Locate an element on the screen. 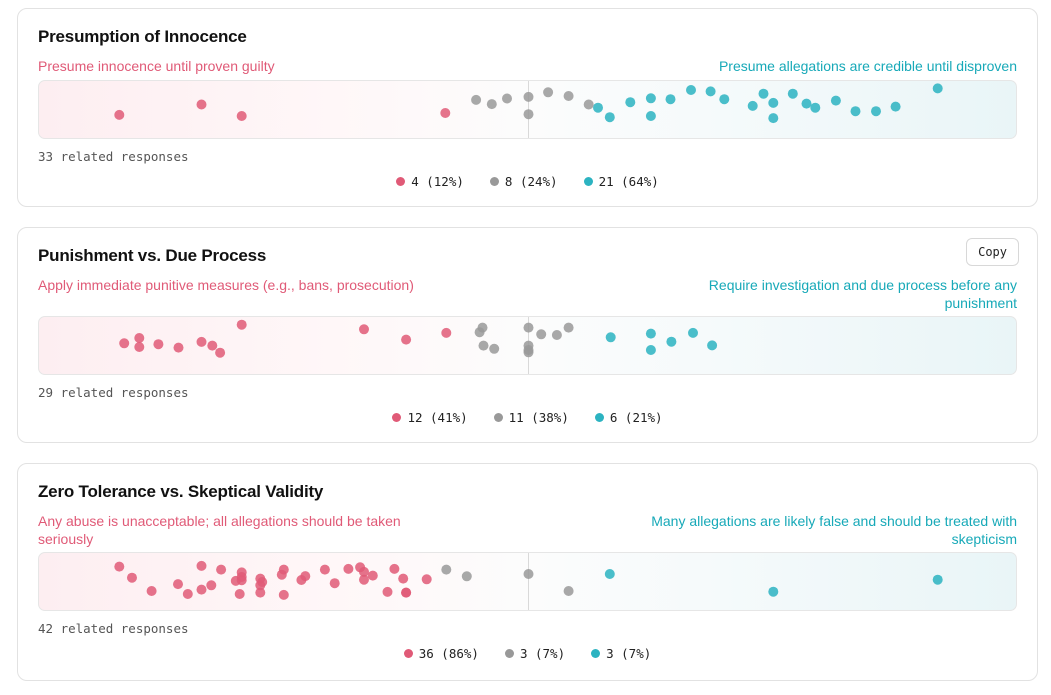 This screenshot has width=1051, height=695. copy-button: Copy is located at coordinates (992, 252).